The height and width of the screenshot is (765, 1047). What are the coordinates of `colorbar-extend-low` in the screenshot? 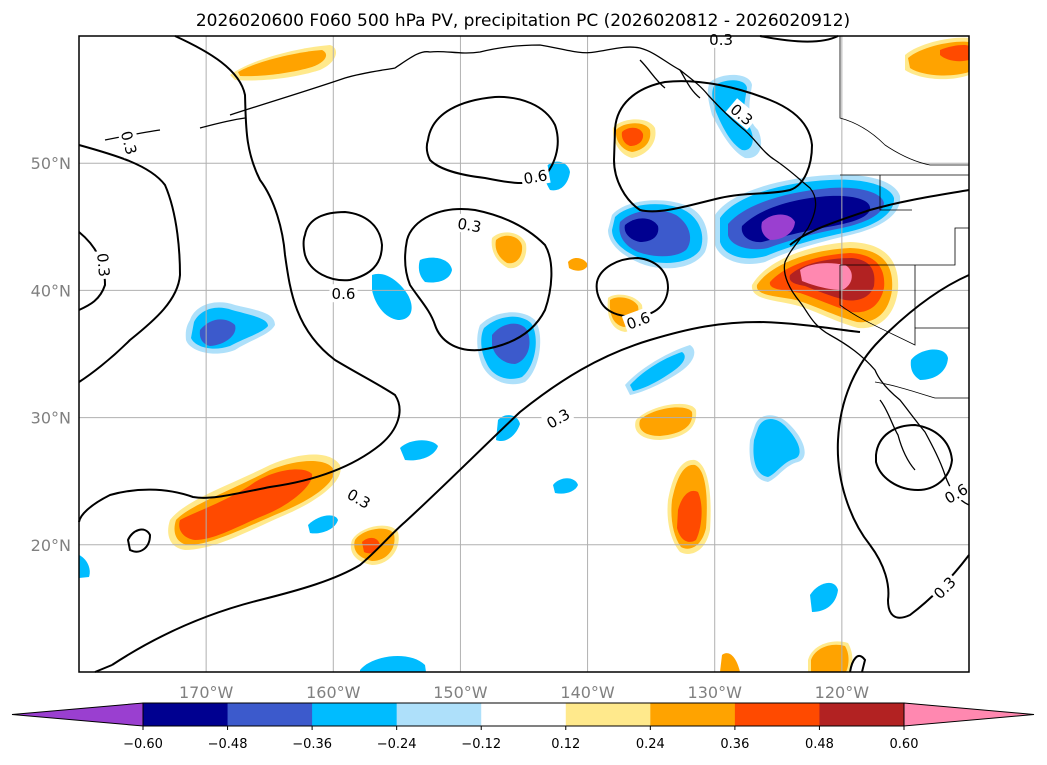 It's located at (77, 714).